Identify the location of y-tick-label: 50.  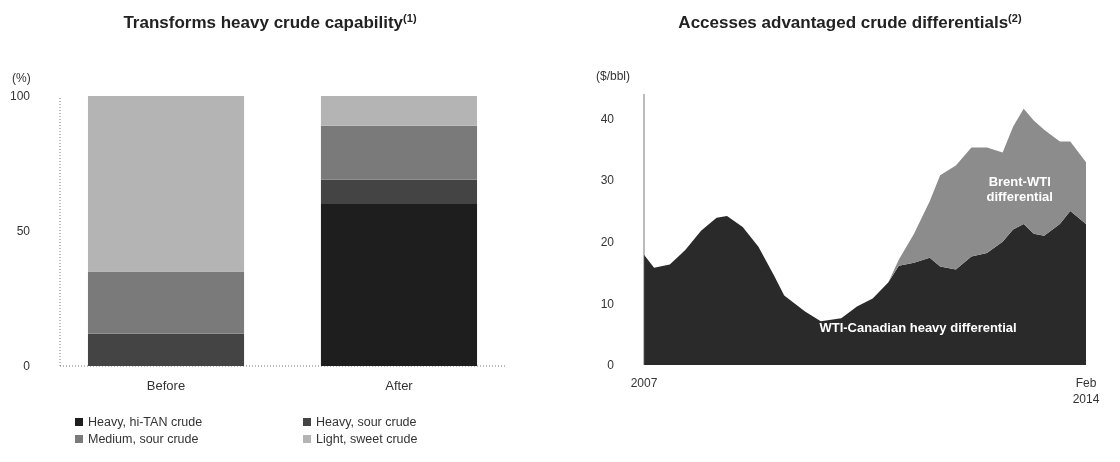
(23, 231).